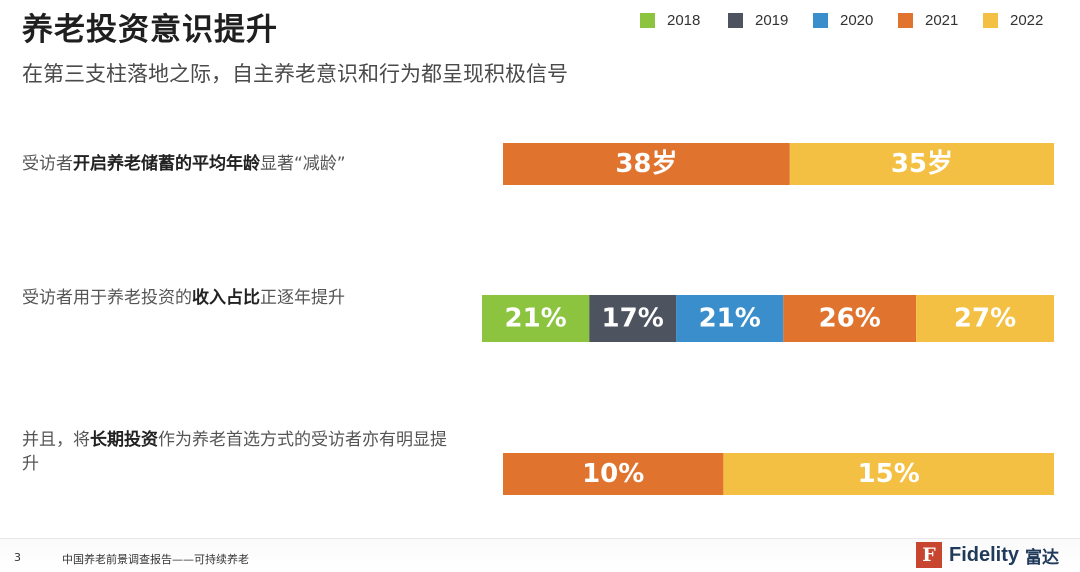 Image resolution: width=1080 pixels, height=572 pixels. I want to click on row-label-text: 受访者用于养老投资的, so click(107, 298).